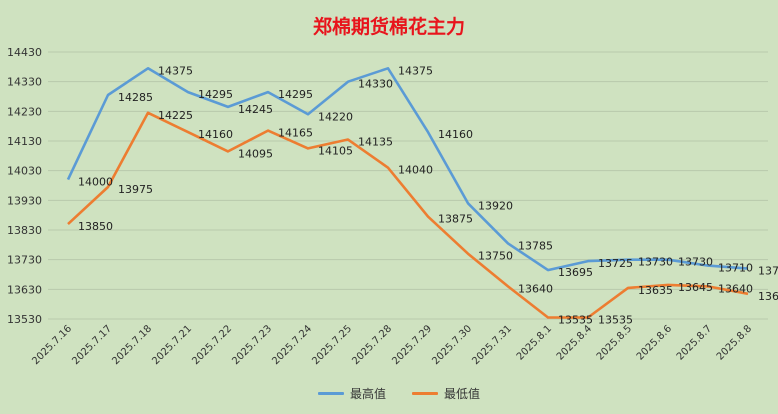  What do you see at coordinates (415, 170) in the screenshot?
I see `data-label-low: 14040` at bounding box center [415, 170].